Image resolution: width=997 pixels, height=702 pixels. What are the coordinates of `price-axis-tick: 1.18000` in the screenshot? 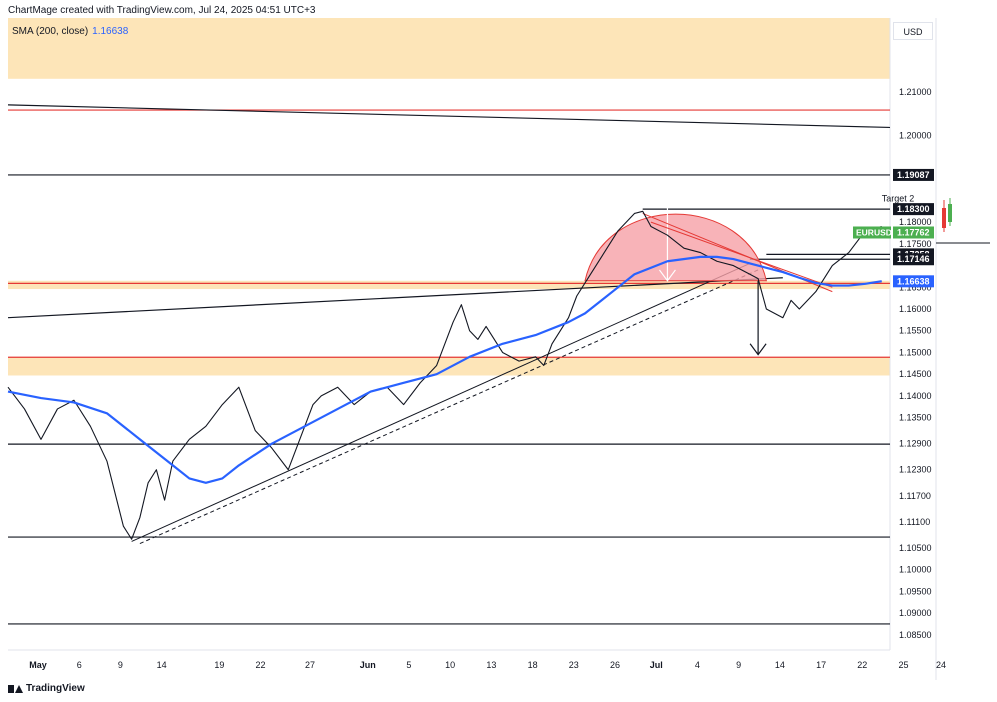 It's located at (915, 222).